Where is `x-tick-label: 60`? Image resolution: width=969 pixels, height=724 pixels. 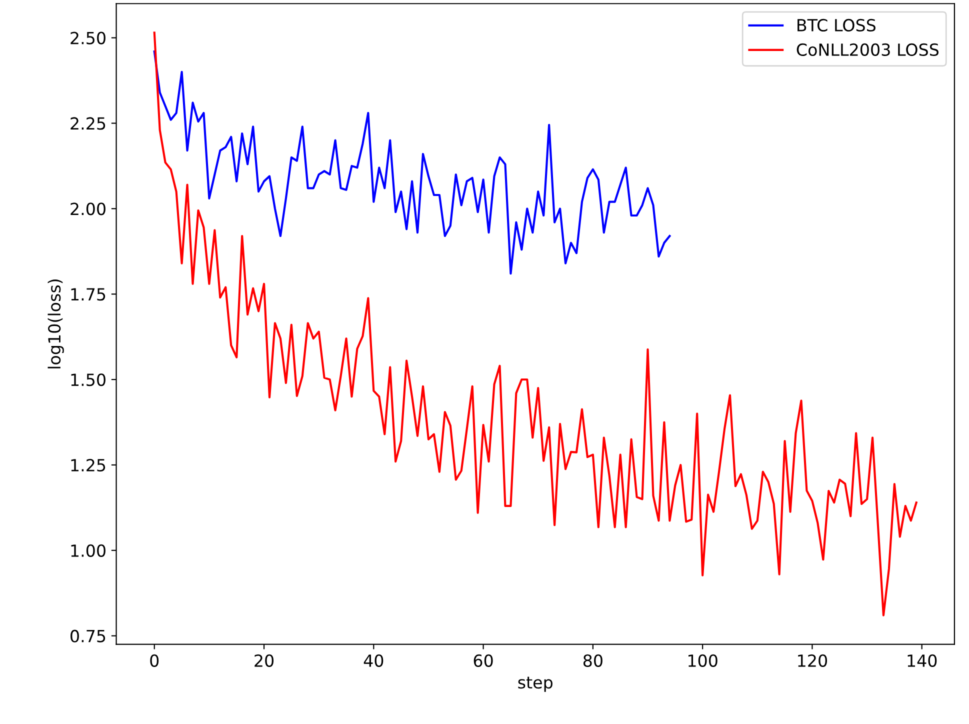
x-tick-label: 60 is located at coordinates (483, 660).